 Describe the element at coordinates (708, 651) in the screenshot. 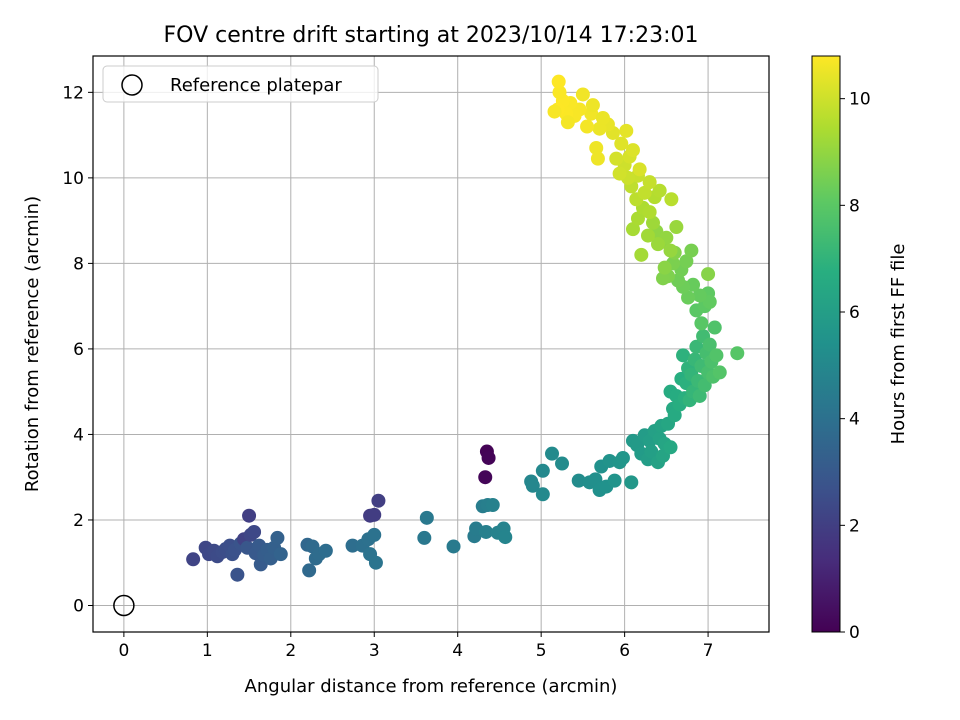

I see `x-tick-label: 7` at that location.